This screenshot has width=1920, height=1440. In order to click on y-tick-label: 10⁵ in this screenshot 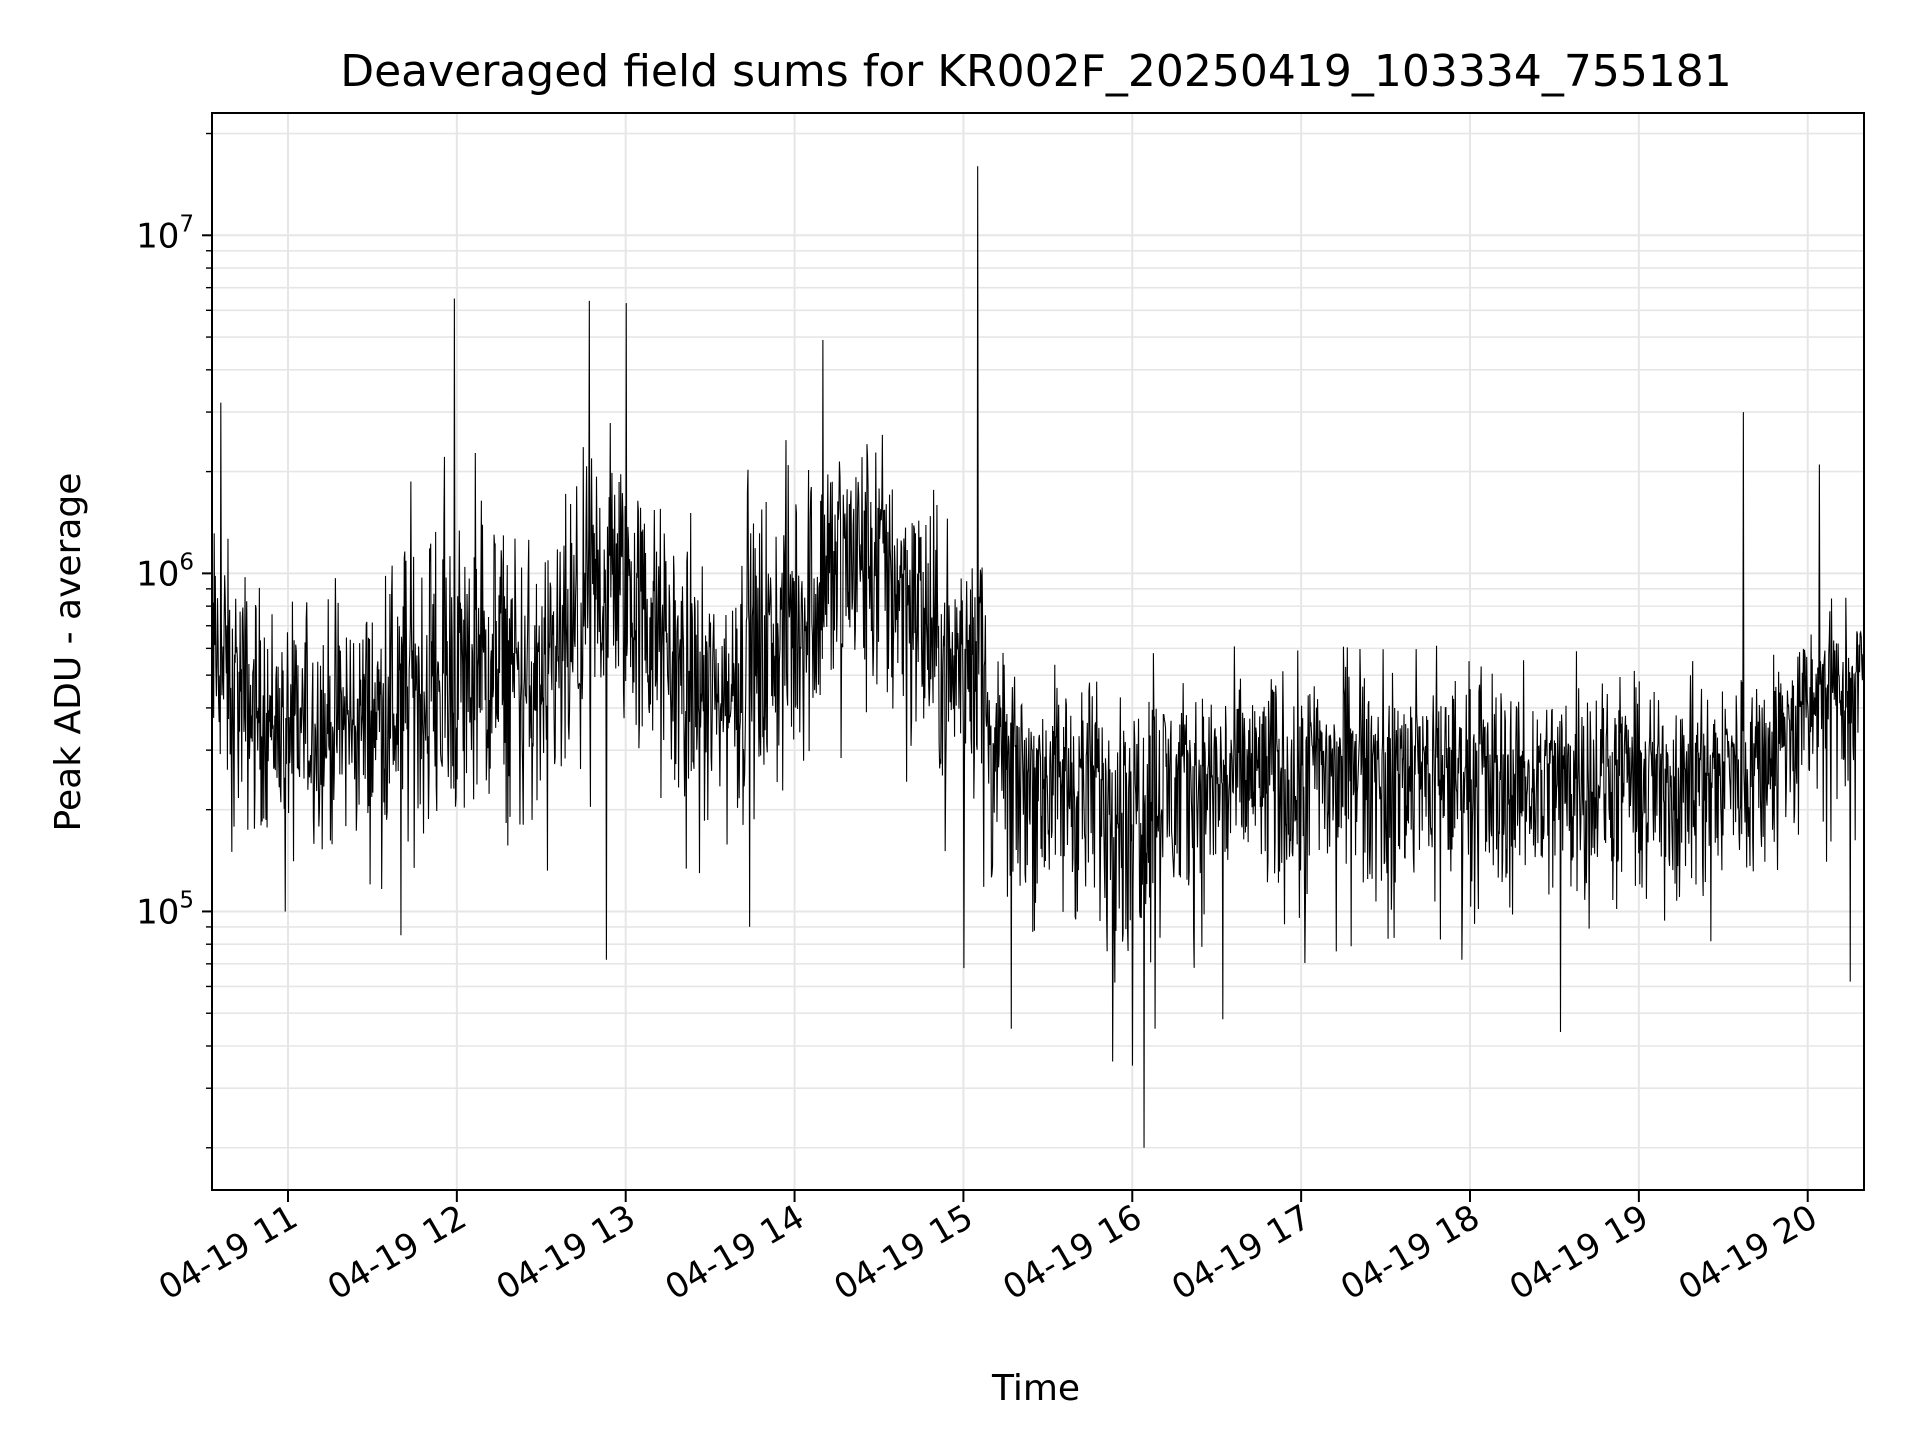, I will do `click(165, 909)`.